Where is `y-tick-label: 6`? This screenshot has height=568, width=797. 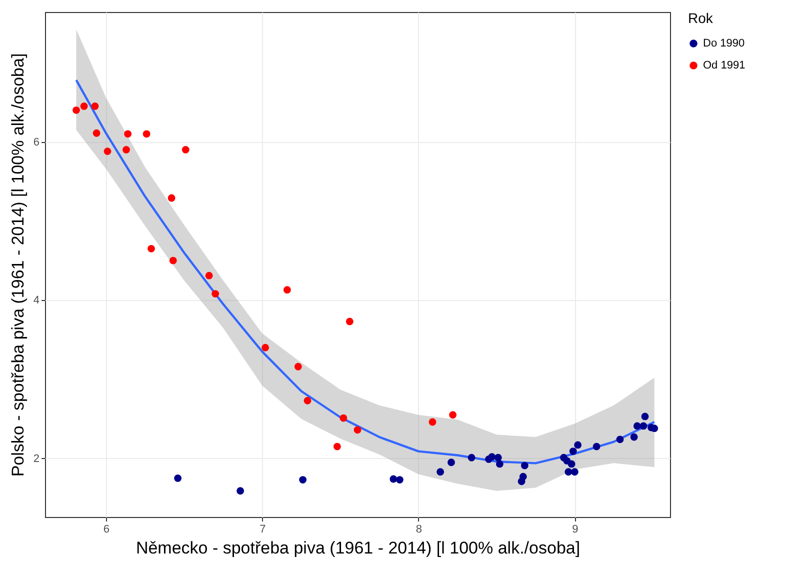
y-tick-label: 6 is located at coordinates (36, 142).